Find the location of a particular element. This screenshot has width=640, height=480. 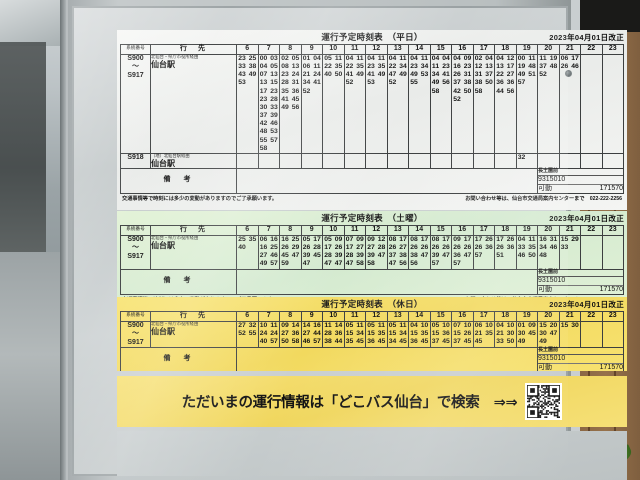

times-cell-hour-7: 06 16 16 25 27 46 49 57 is located at coordinates (268, 252).